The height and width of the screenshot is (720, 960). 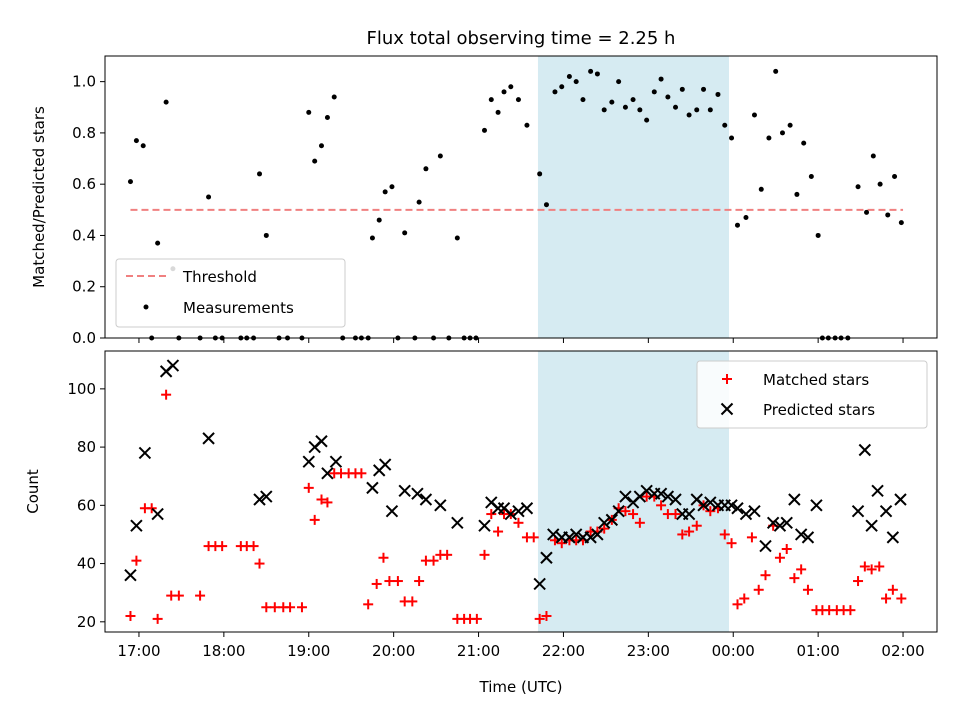 I want to click on chart-title: Flux total observing time = 2.25 h, so click(x=521, y=38).